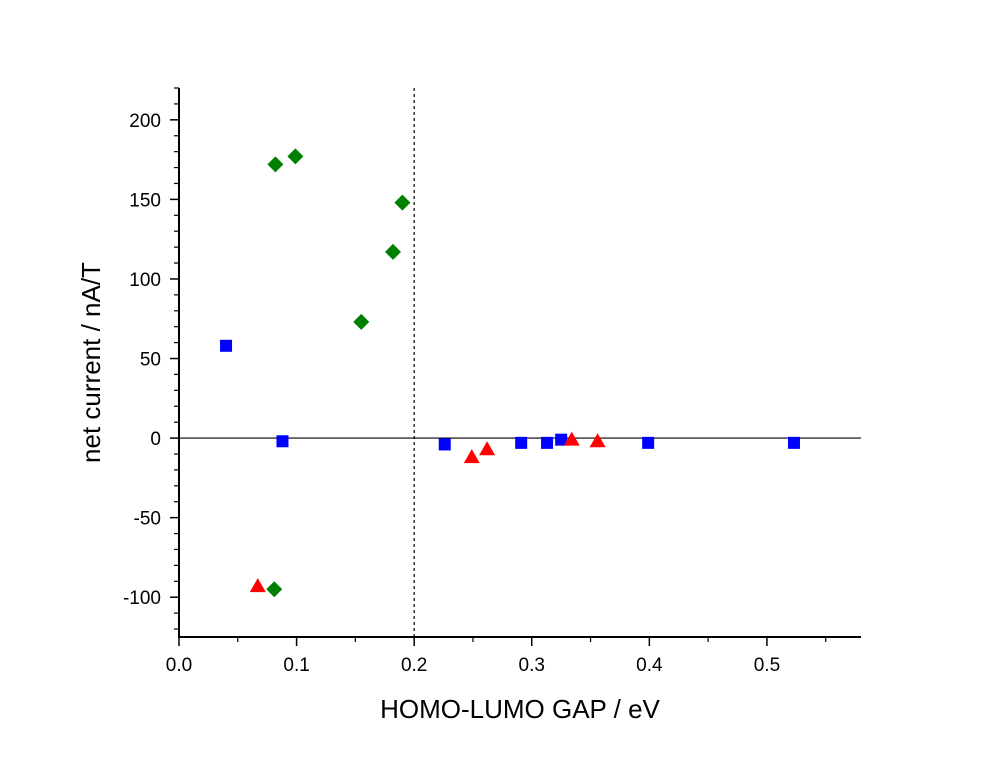 Image resolution: width=1000 pixels, height=770 pixels. What do you see at coordinates (496, 656) in the screenshot?
I see `x-axis-ticks: 0.0 0.1 0.2 0.3 0.4 0.5` at bounding box center [496, 656].